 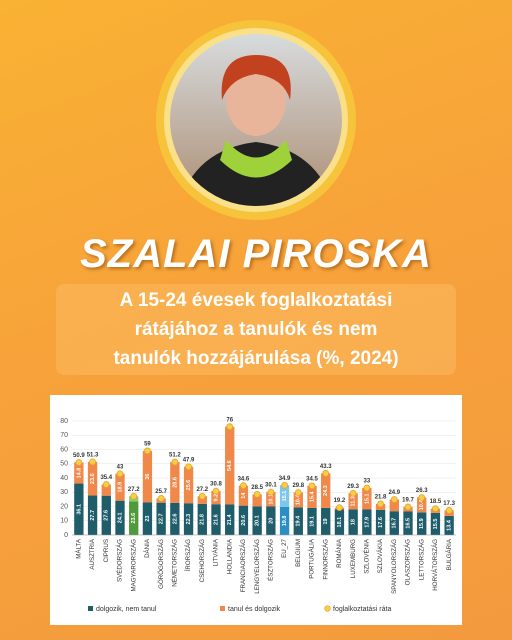 What do you see at coordinates (271, 486) in the screenshot?
I see `rate-label: 30.1` at bounding box center [271, 486].